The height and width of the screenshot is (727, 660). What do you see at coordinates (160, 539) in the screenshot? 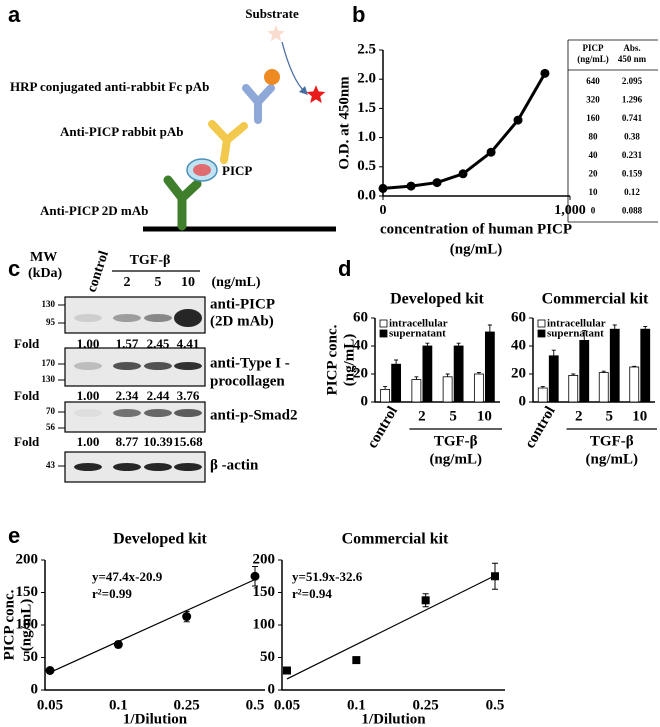
I see `chart-title: Developed kit` at bounding box center [160, 539].